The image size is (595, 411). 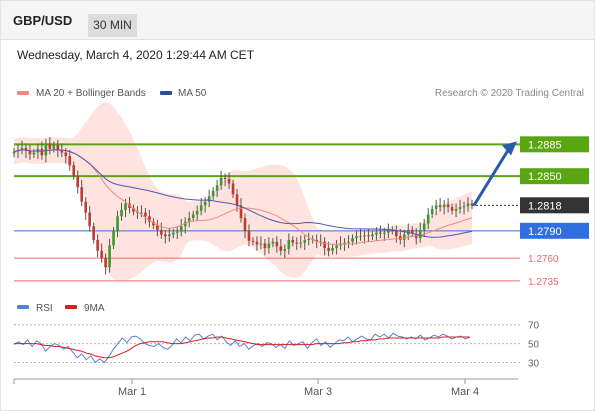 What do you see at coordinates (43, 20) in the screenshot?
I see `currency-pair: GBP/USD` at bounding box center [43, 20].